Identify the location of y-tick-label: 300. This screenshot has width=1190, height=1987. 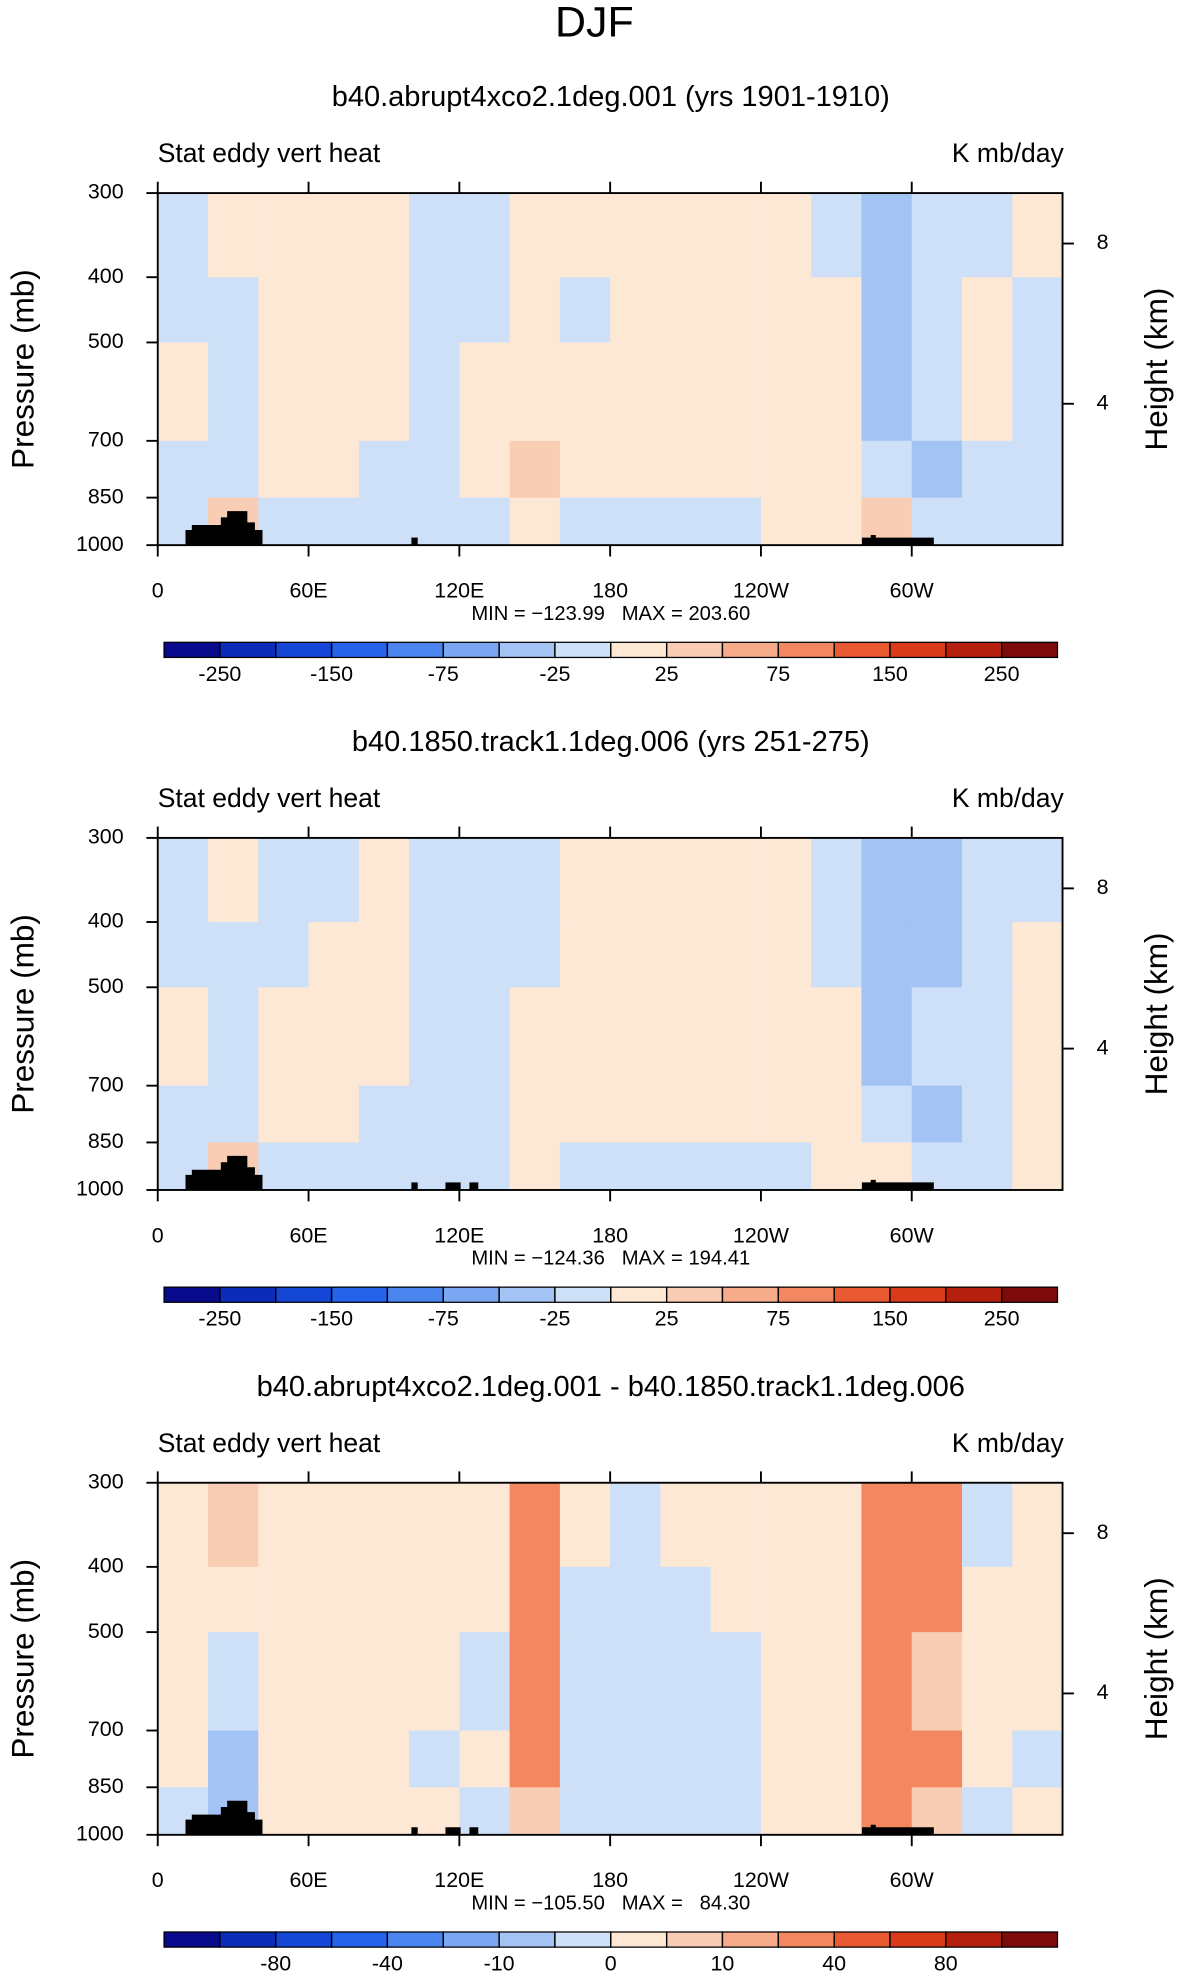
(106, 837).